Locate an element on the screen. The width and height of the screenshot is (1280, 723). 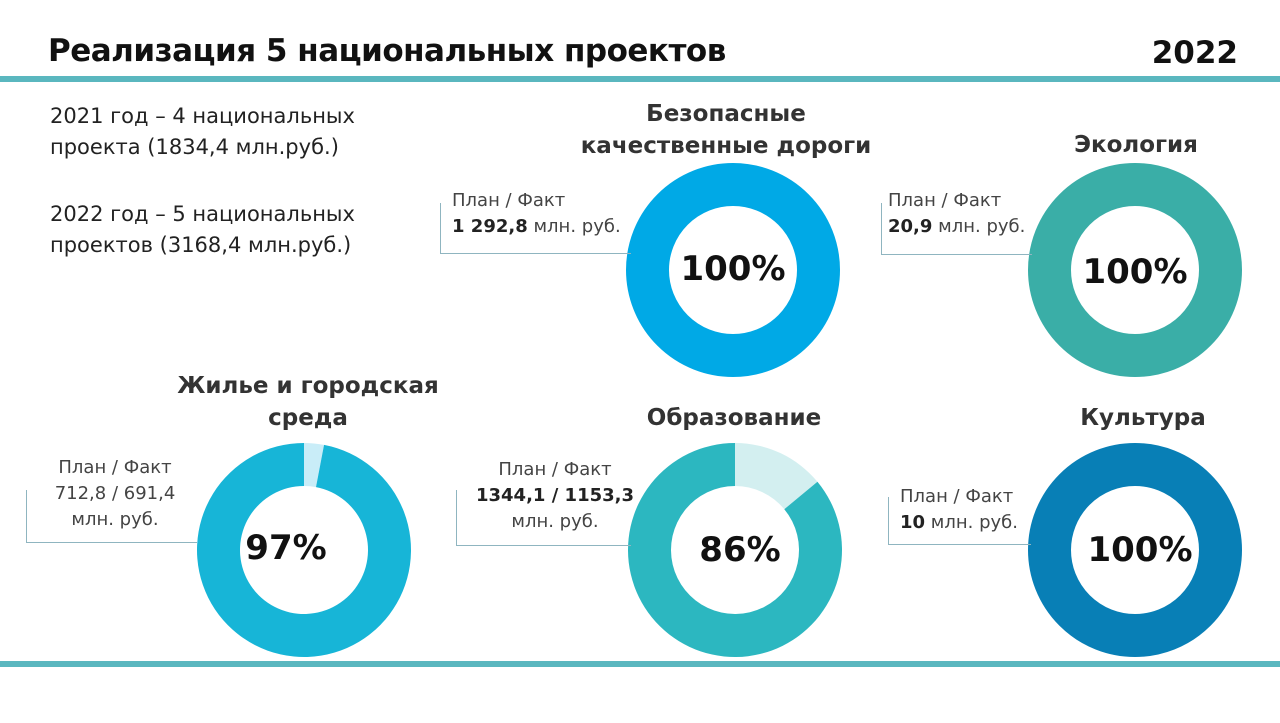
roads-percent: 100% is located at coordinates (733, 269).